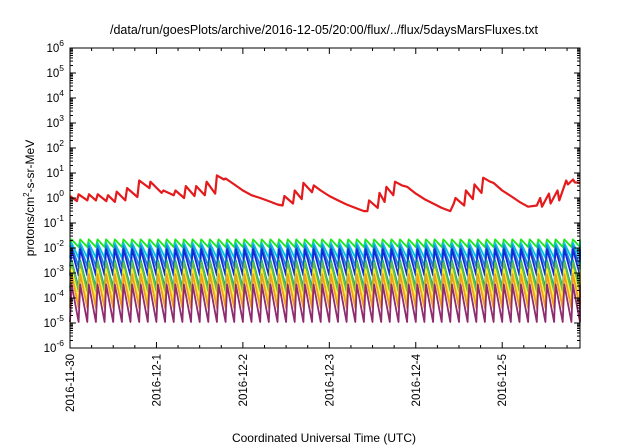 This screenshot has height=448, width=640. I want to click on y-tick-label: 10¹, so click(55, 171).